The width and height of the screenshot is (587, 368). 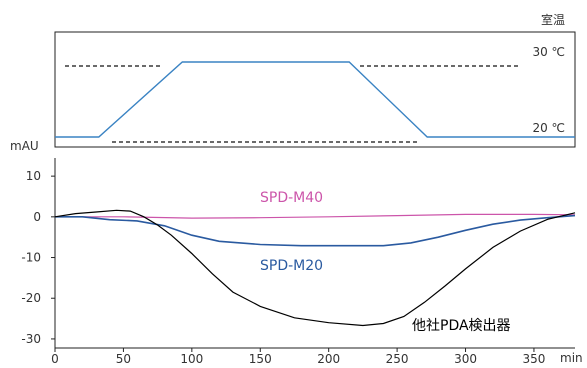 I want to click on series-label-other-pda: 他社PDA検出器, so click(x=461, y=326).